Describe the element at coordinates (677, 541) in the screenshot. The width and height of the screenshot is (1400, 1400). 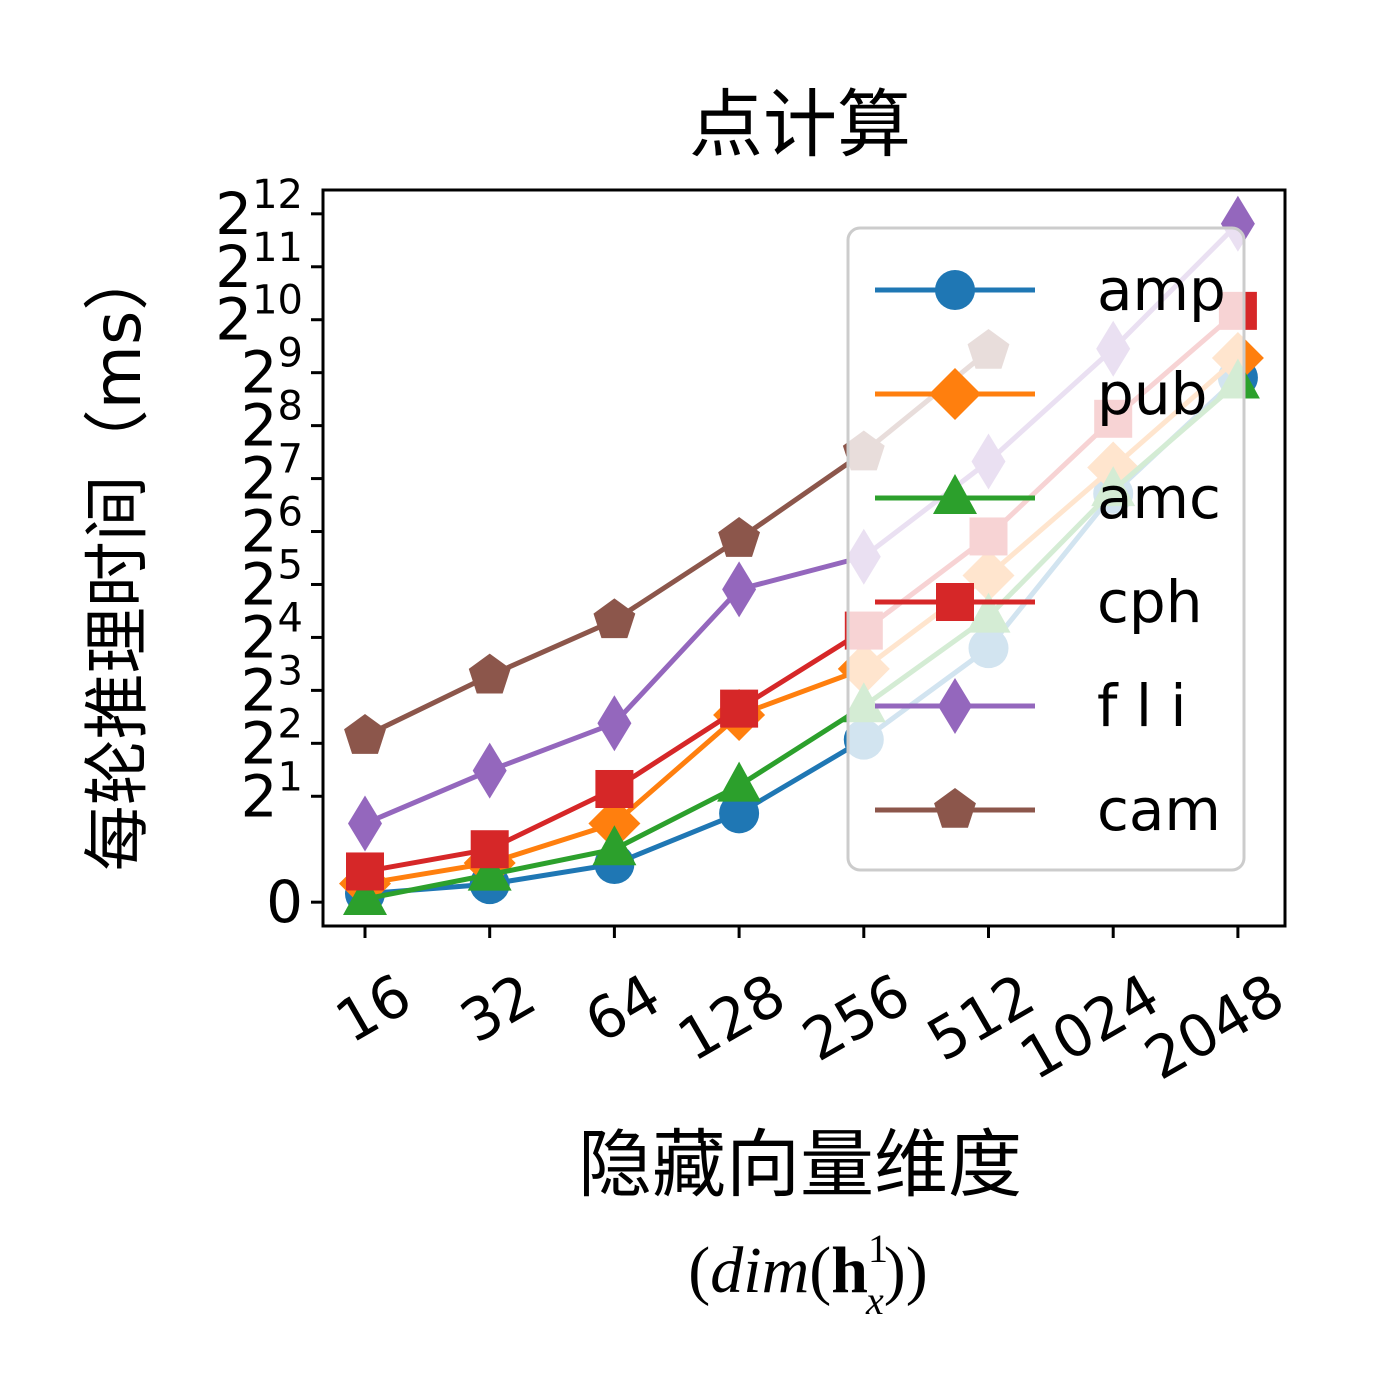
I see `series-cam` at that location.